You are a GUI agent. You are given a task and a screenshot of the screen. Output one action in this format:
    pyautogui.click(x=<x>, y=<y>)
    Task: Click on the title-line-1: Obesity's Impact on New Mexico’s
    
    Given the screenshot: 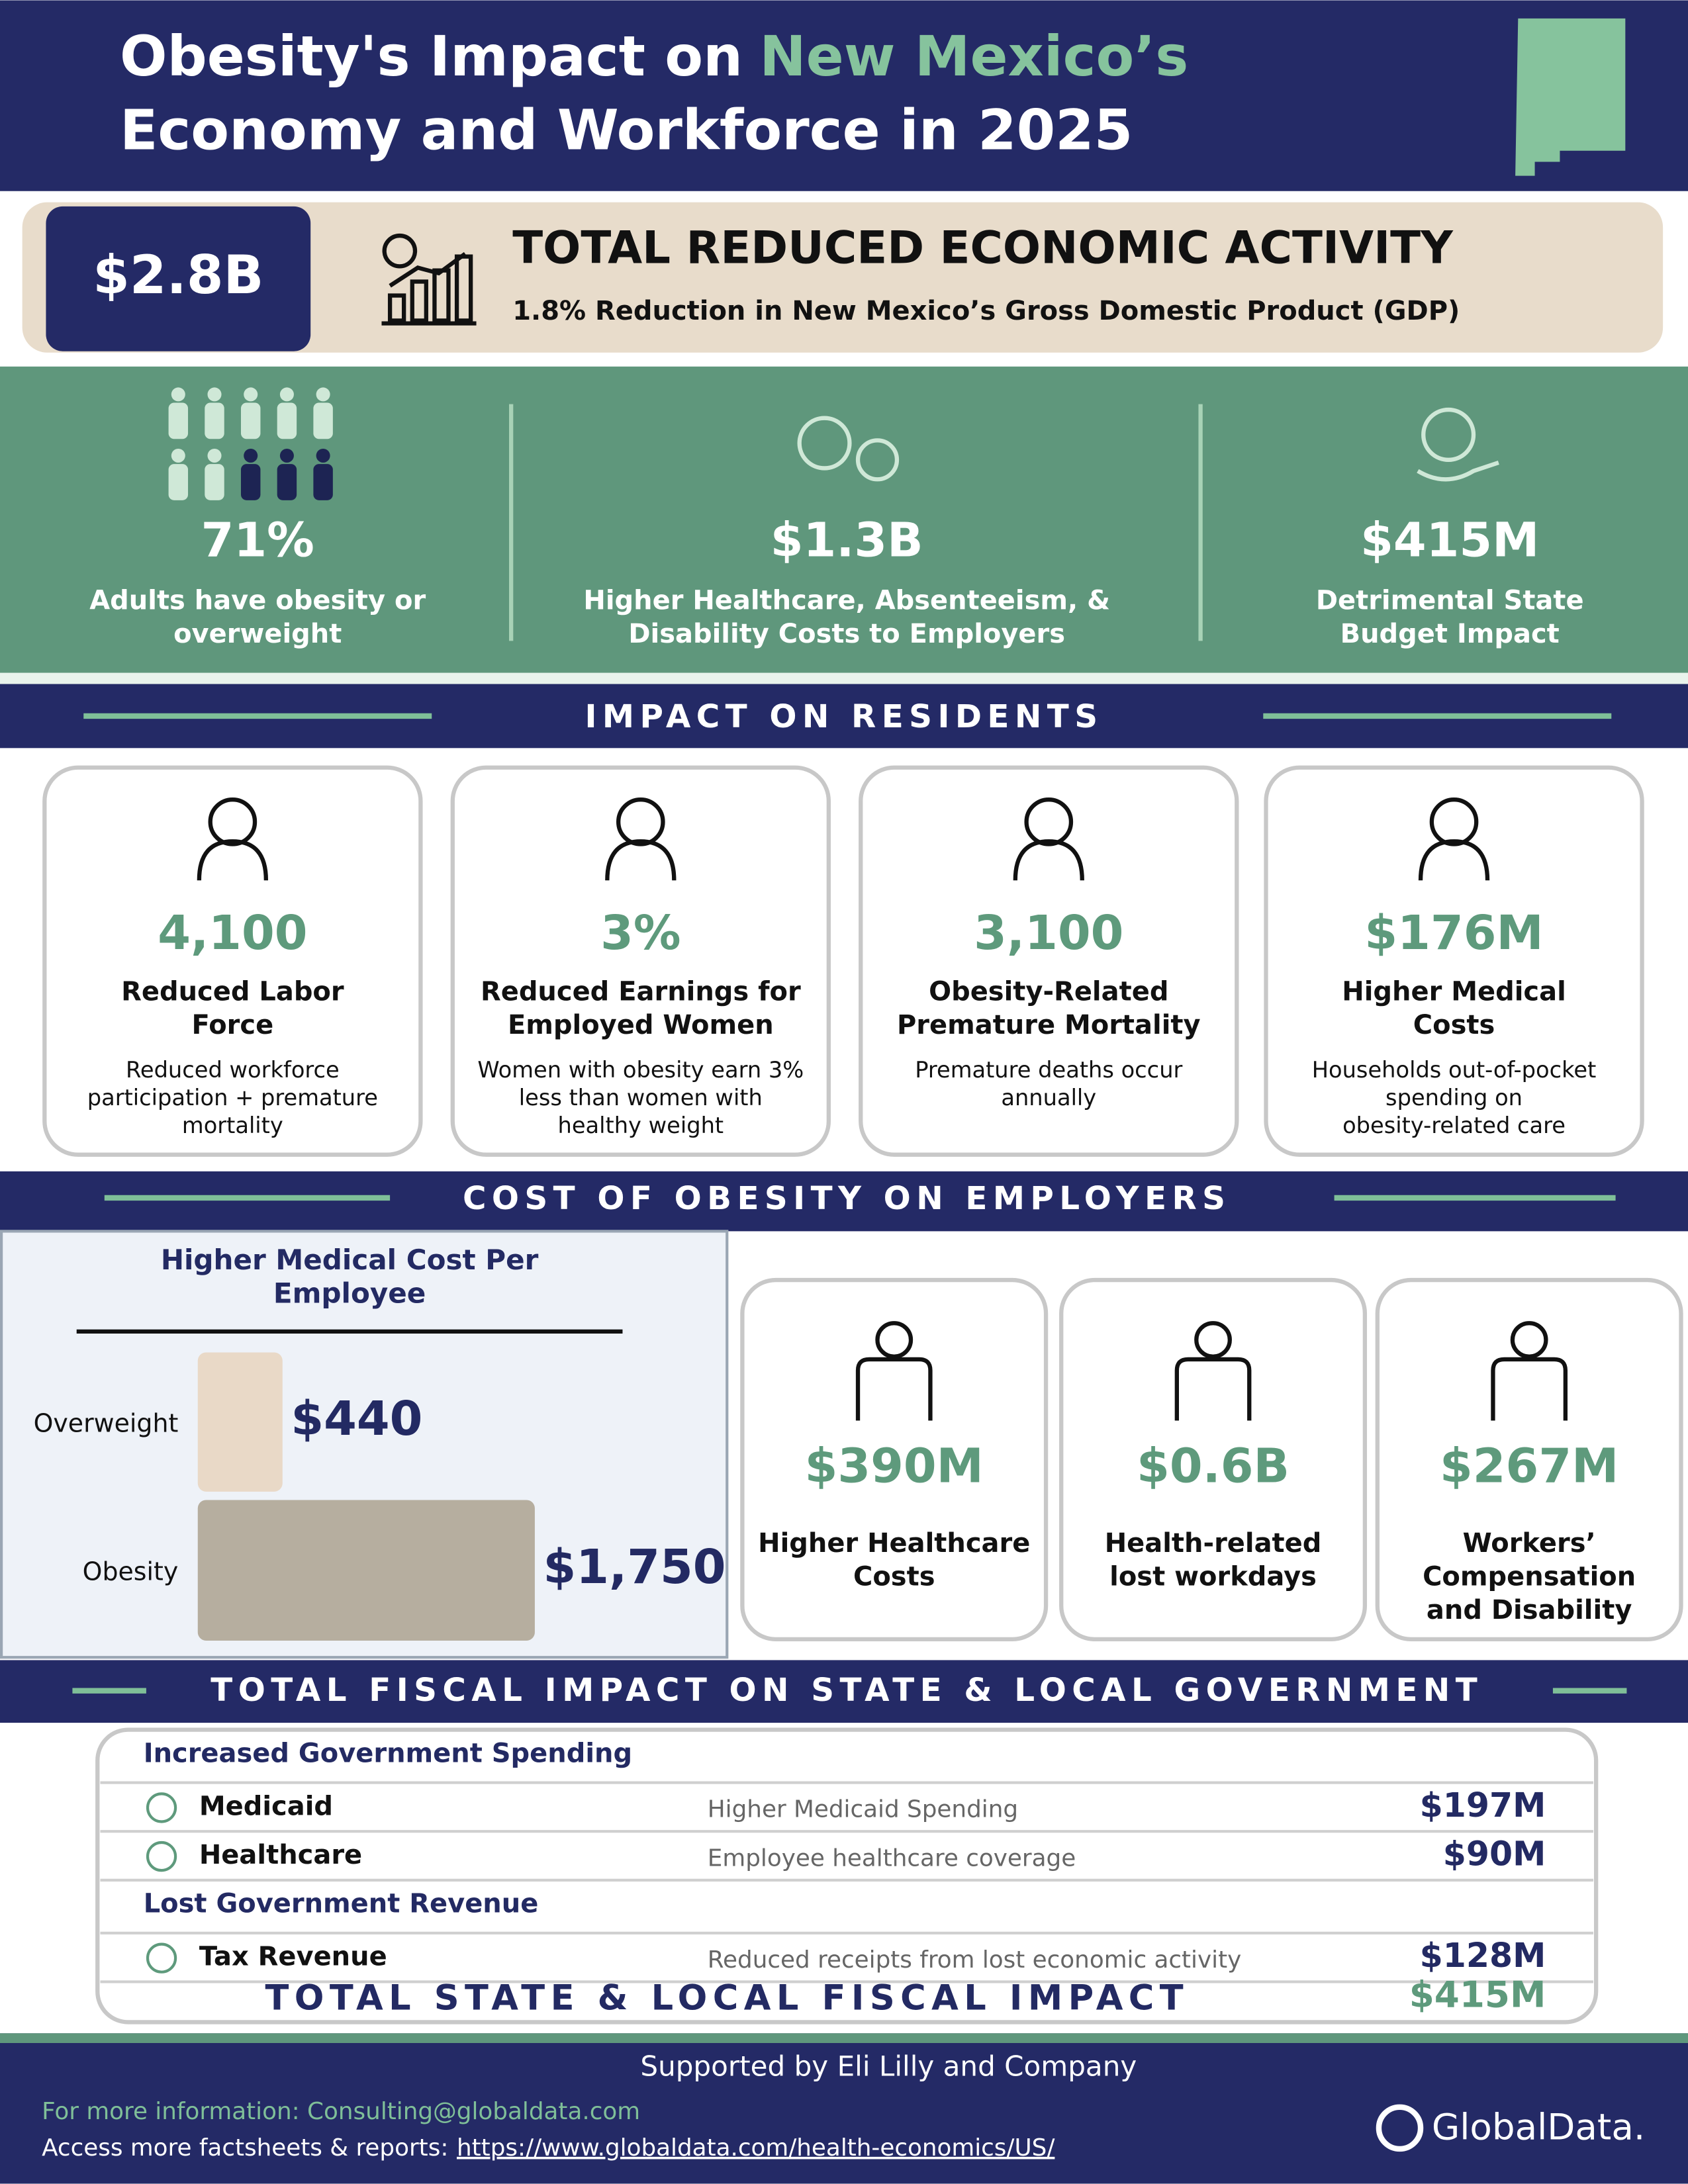 What is the action you would take?
    pyautogui.click(x=654, y=57)
    